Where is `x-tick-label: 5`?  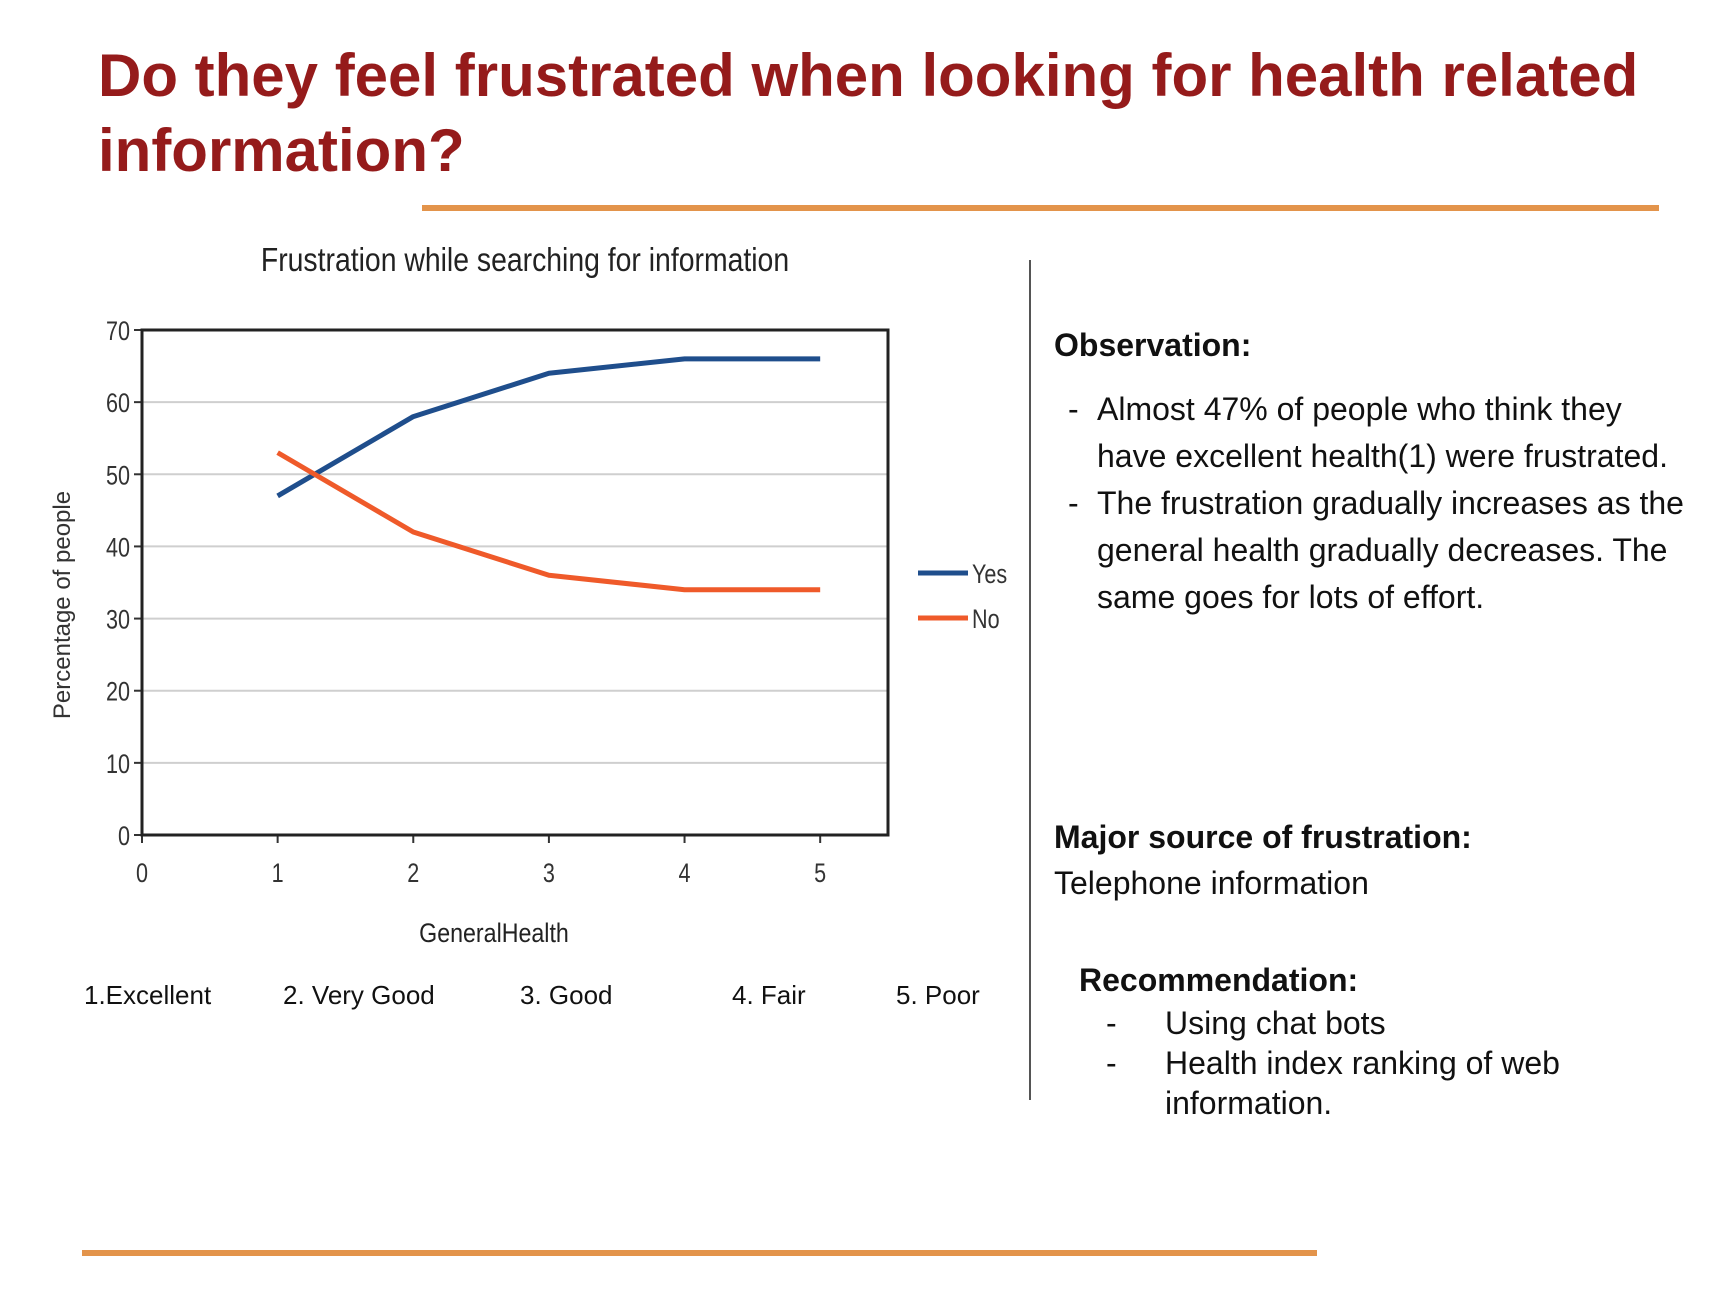
x-tick-label: 5 is located at coordinates (820, 874).